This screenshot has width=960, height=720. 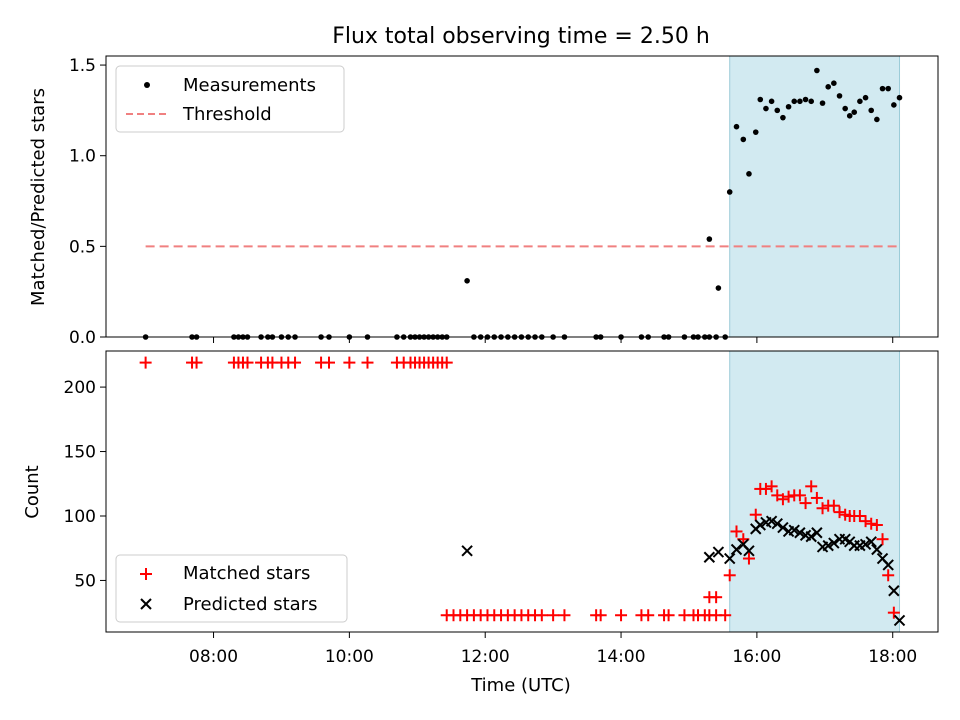 I want to click on top-x-ticks, so click(x=553, y=340).